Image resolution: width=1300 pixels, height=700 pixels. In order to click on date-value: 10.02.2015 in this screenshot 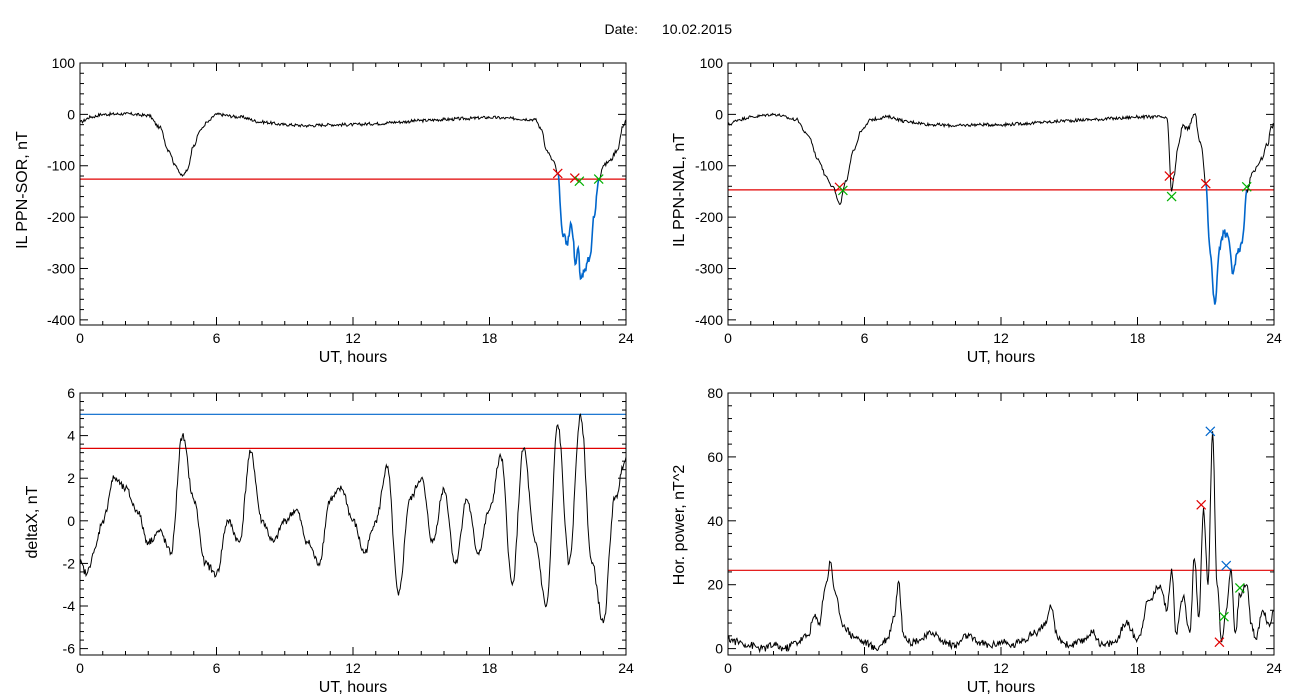, I will do `click(697, 29)`.